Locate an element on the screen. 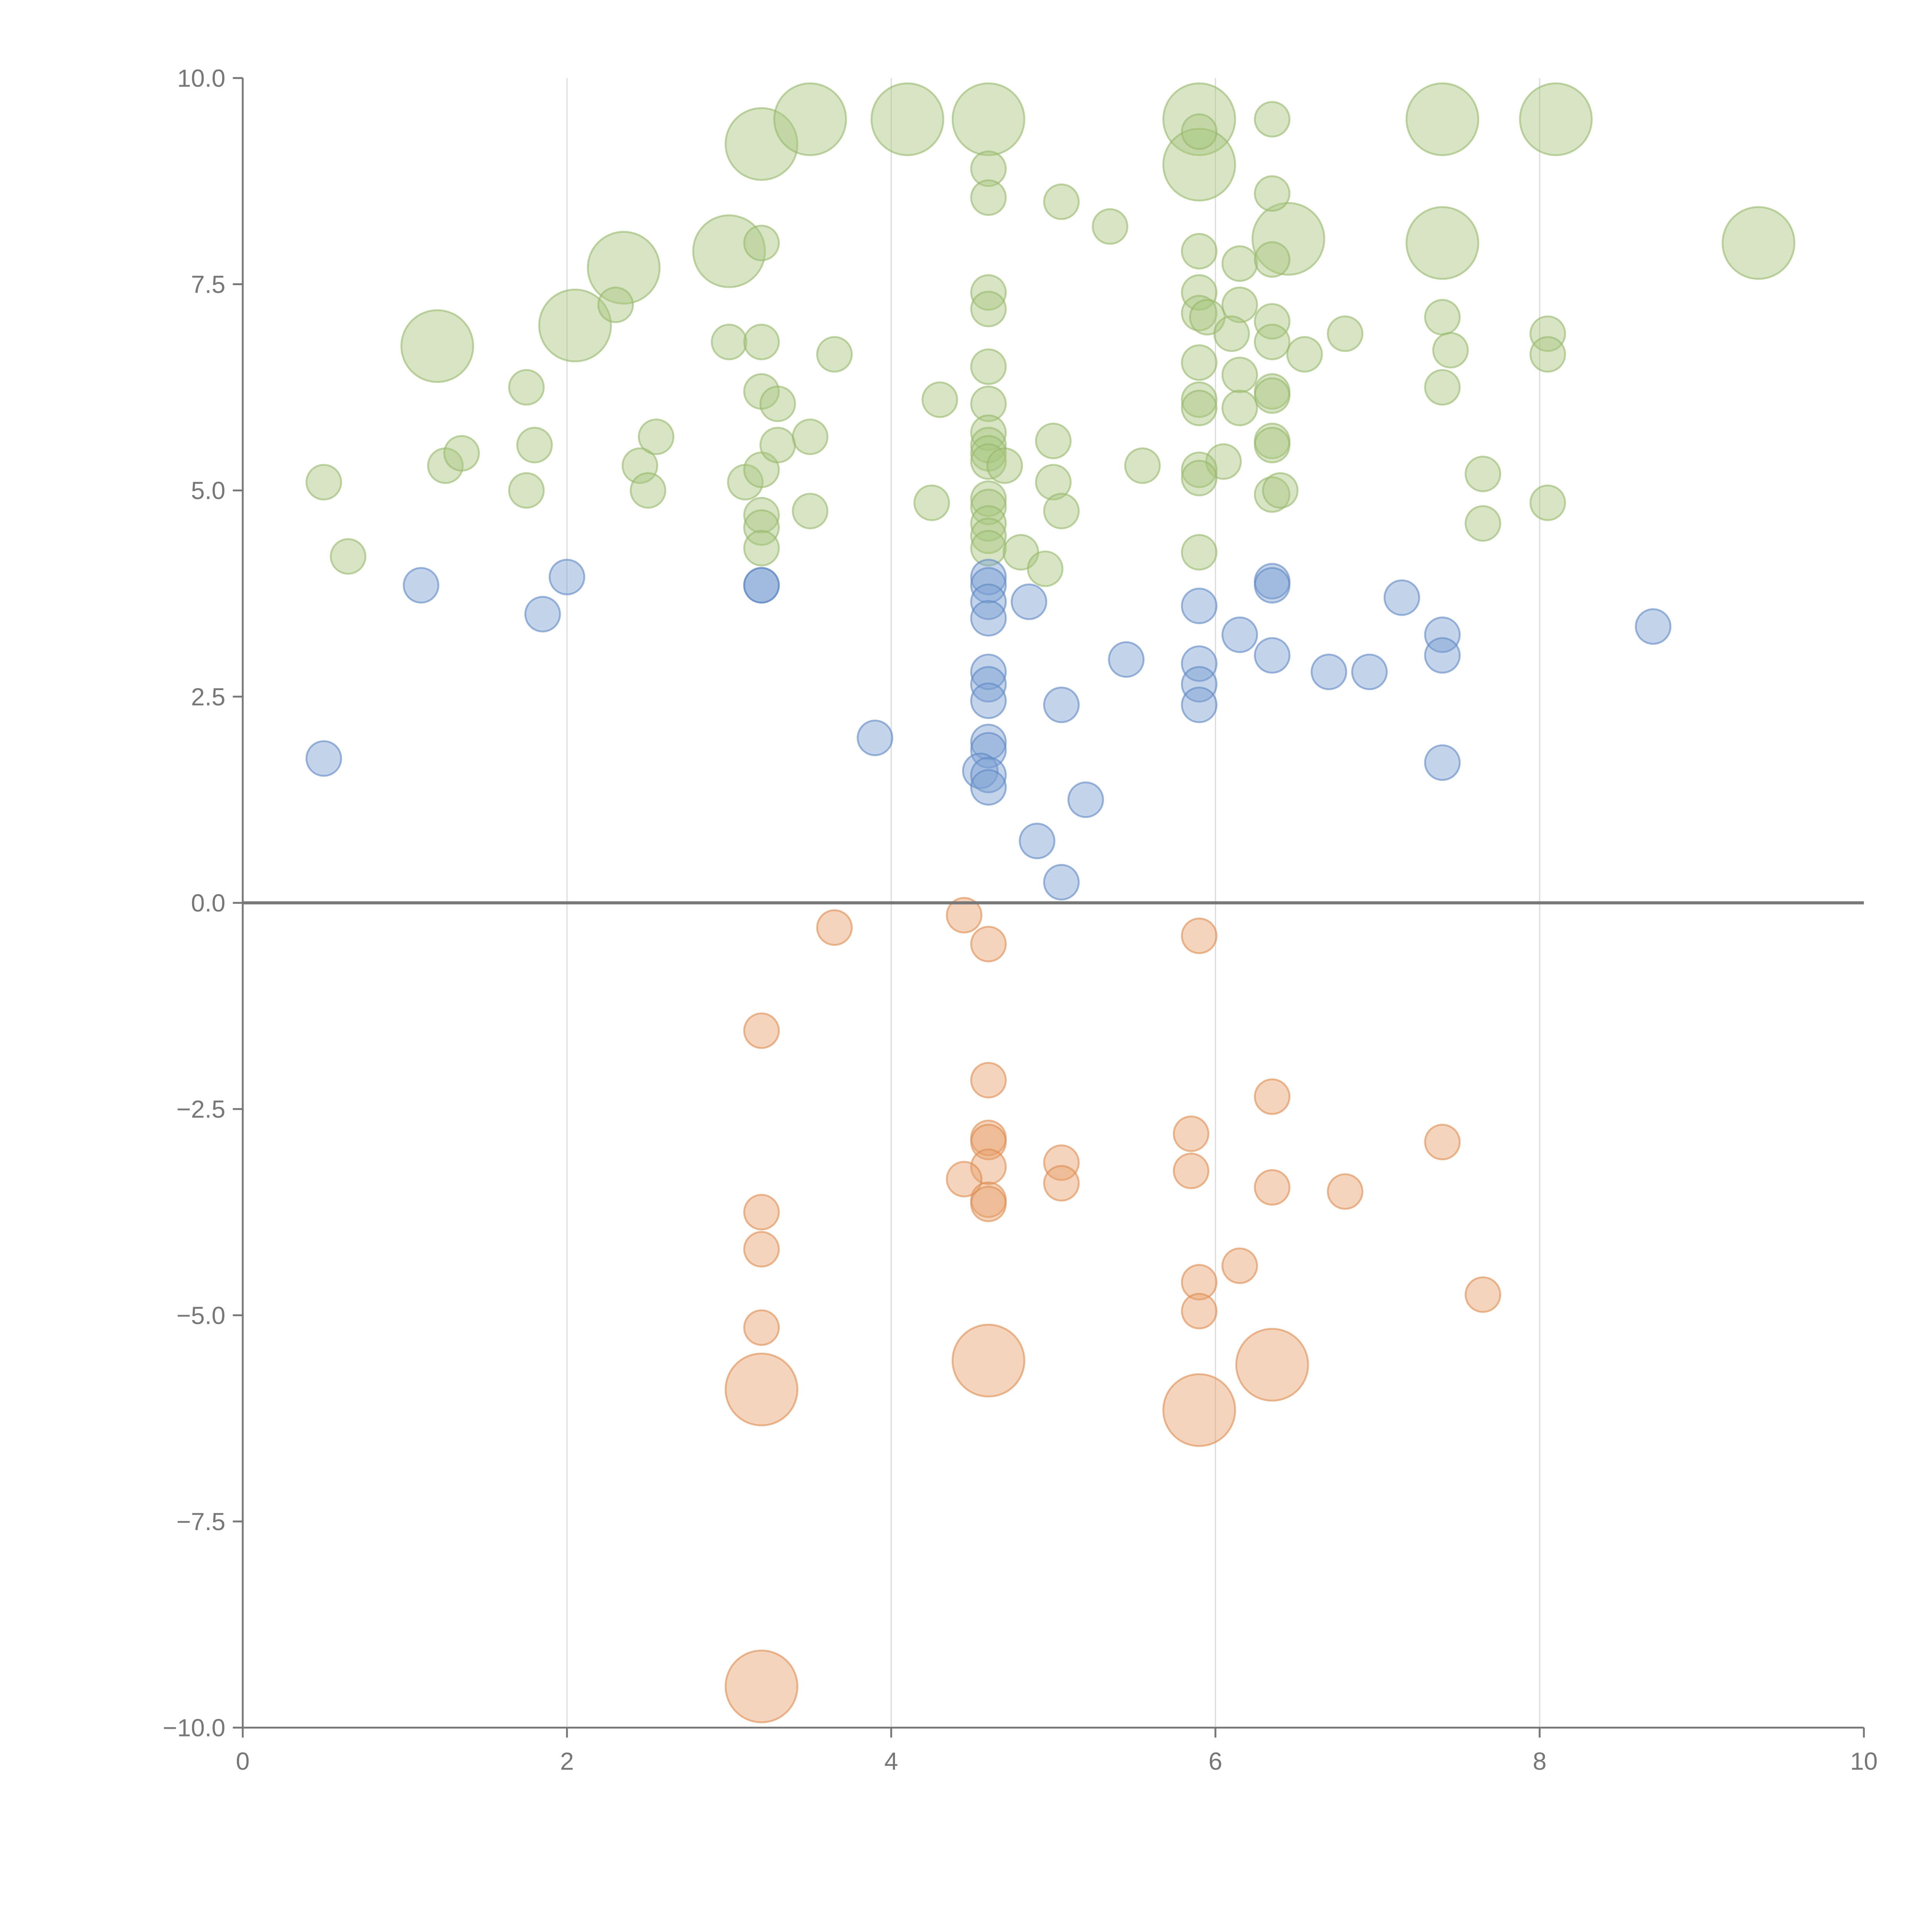 The height and width of the screenshot is (1932, 1932). y-tick-label: 0.0 is located at coordinates (208, 903).